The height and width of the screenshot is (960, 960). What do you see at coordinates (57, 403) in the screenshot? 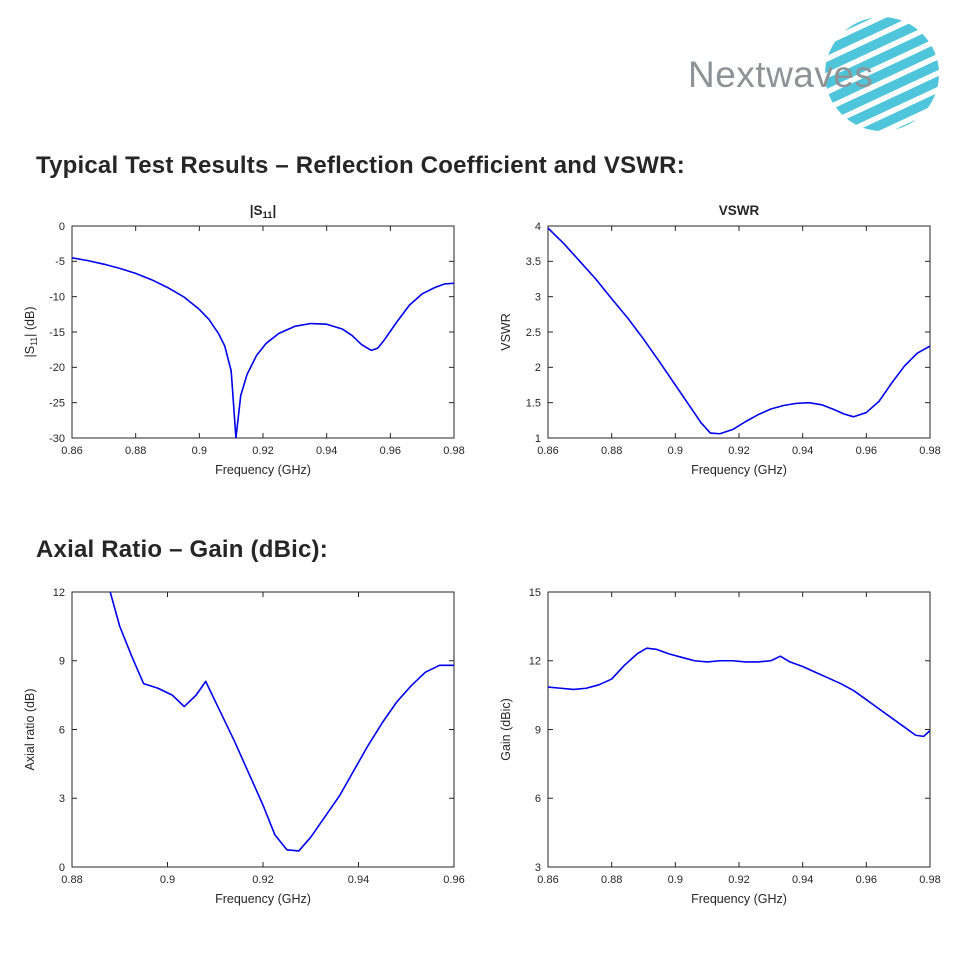
I see `svg-text: -25` at bounding box center [57, 403].